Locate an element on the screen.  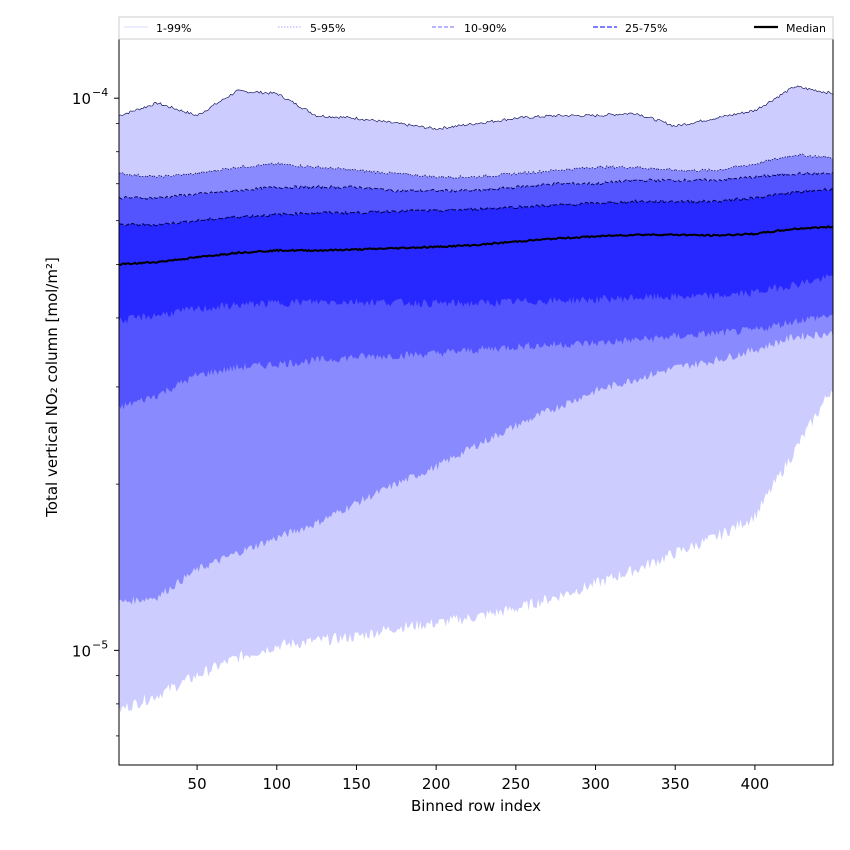
x-tick-label: 50 is located at coordinates (197, 784).